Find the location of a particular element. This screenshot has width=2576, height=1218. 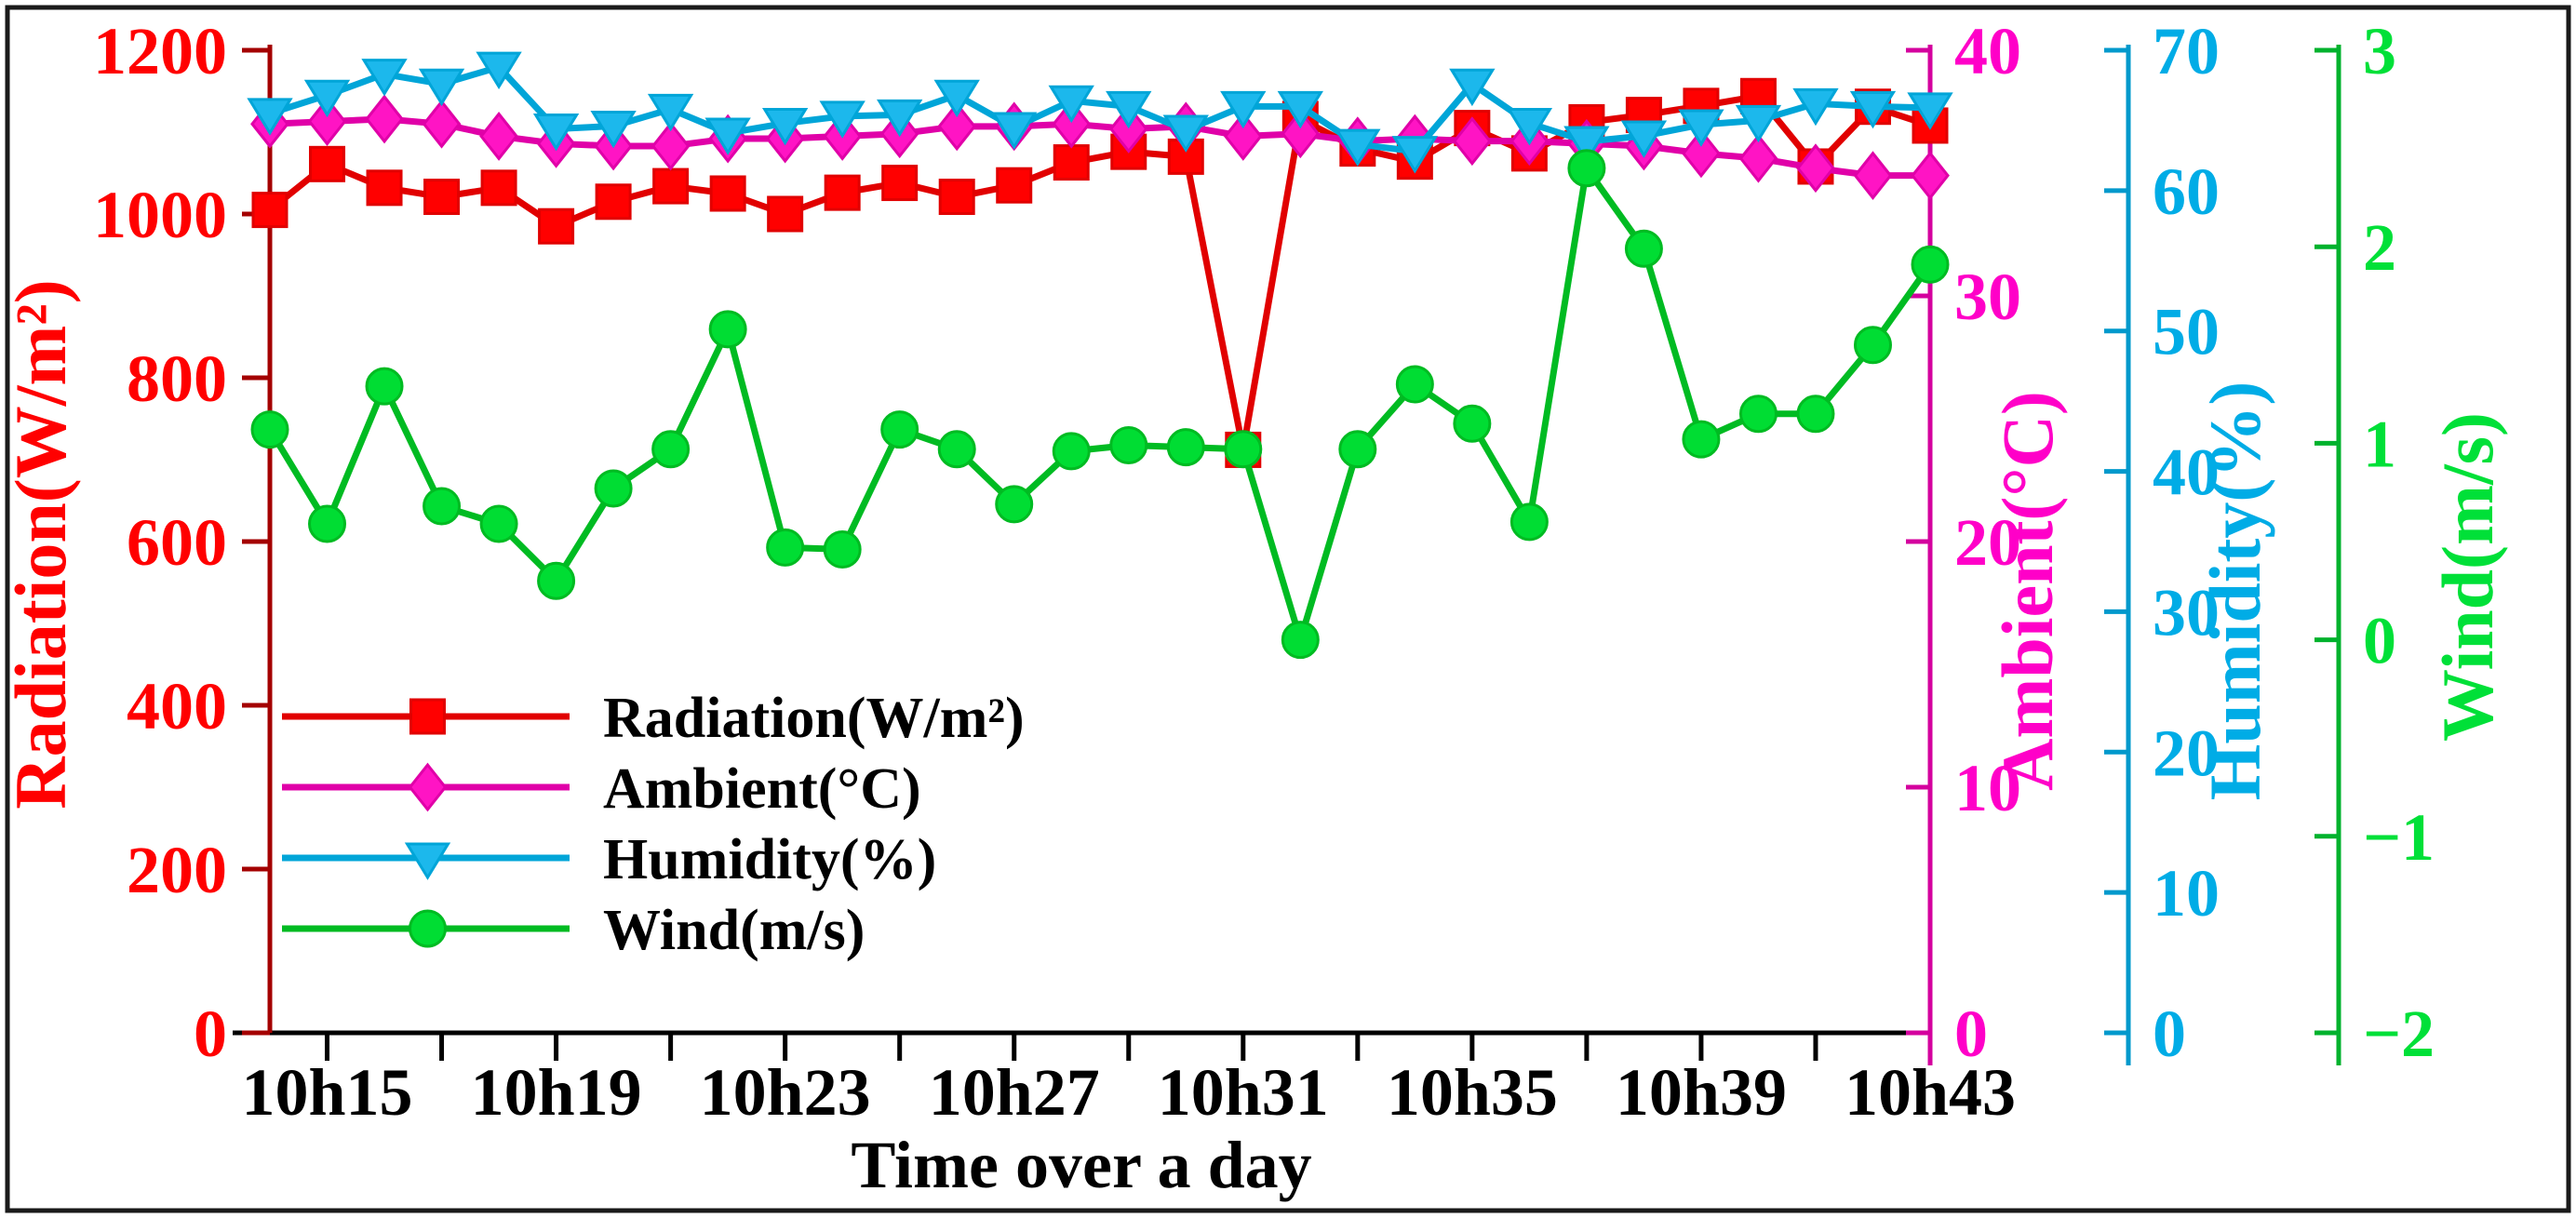

radiation-tick-label: 400 is located at coordinates (177, 706).